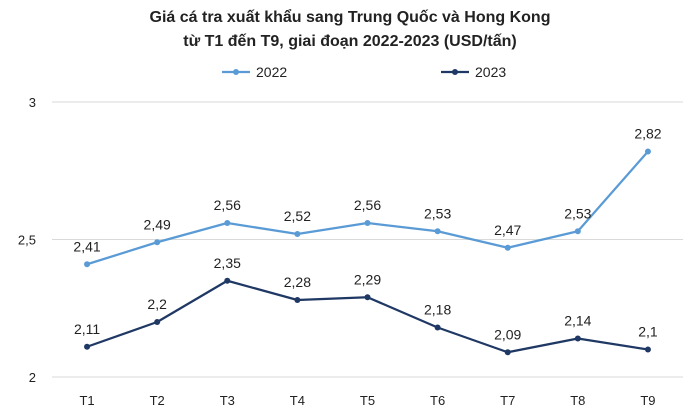 This screenshot has height=420, width=700. What do you see at coordinates (32, 102) in the screenshot?
I see `y-tick-label: 3` at bounding box center [32, 102].